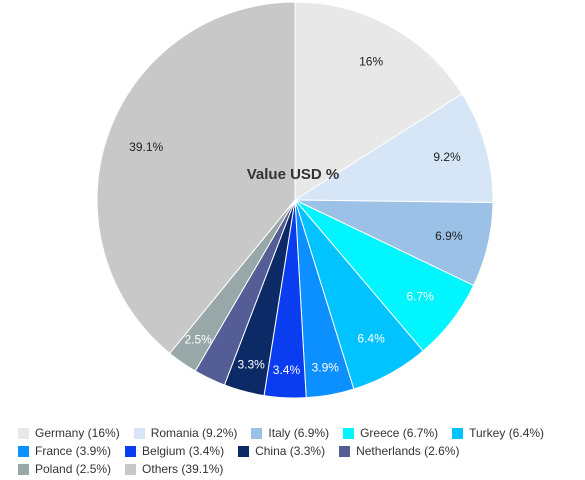 Image resolution: width=585 pixels, height=480 pixels. I want to click on legend-item-romania: Romania (9.2%), so click(185, 433).